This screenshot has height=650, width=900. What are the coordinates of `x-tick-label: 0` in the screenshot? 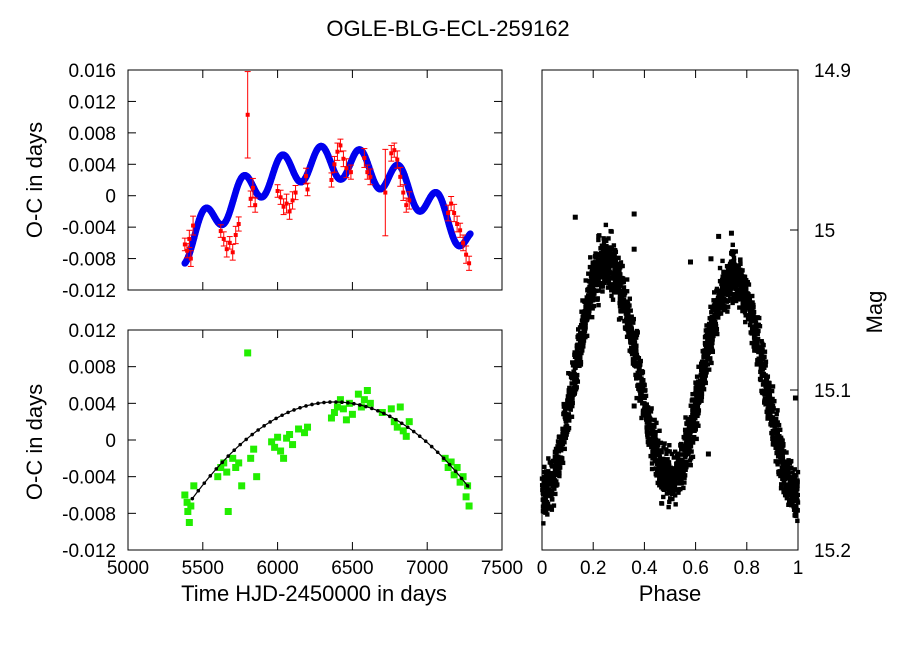 It's located at (542, 568).